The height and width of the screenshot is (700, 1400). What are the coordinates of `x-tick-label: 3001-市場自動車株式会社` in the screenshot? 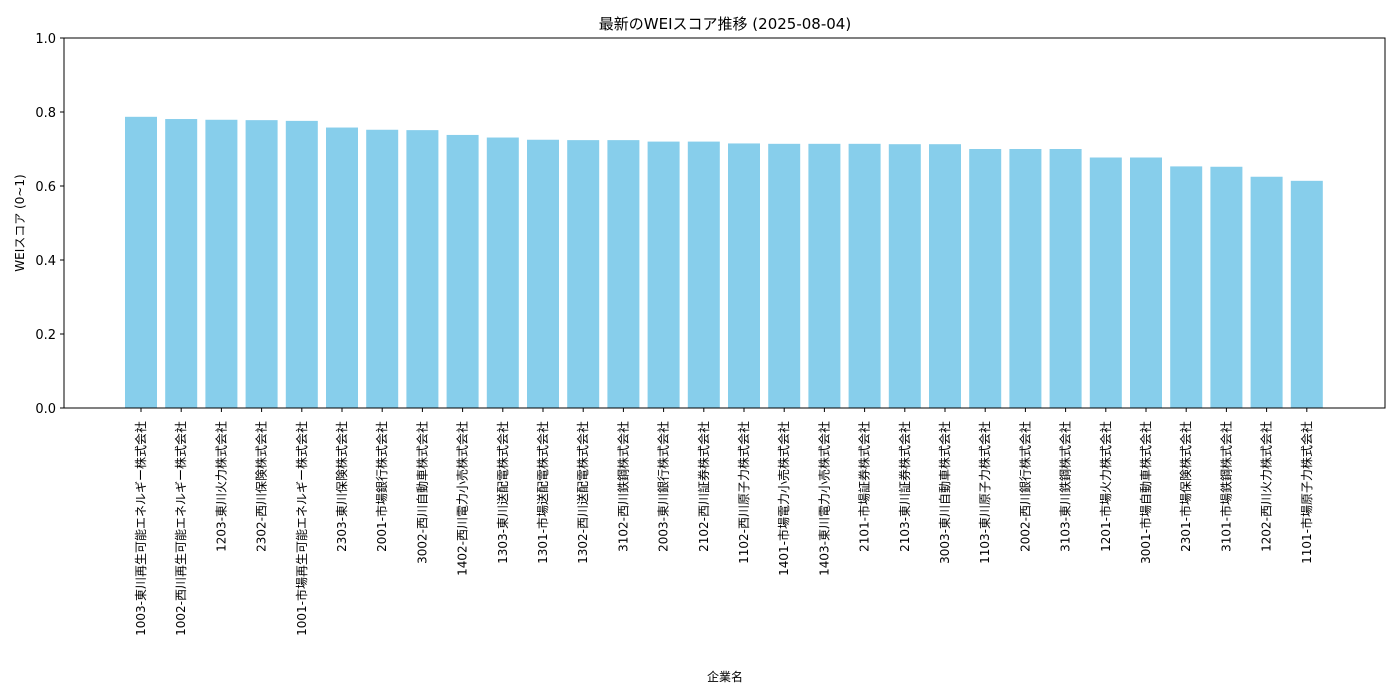 It's located at (1145, 492).